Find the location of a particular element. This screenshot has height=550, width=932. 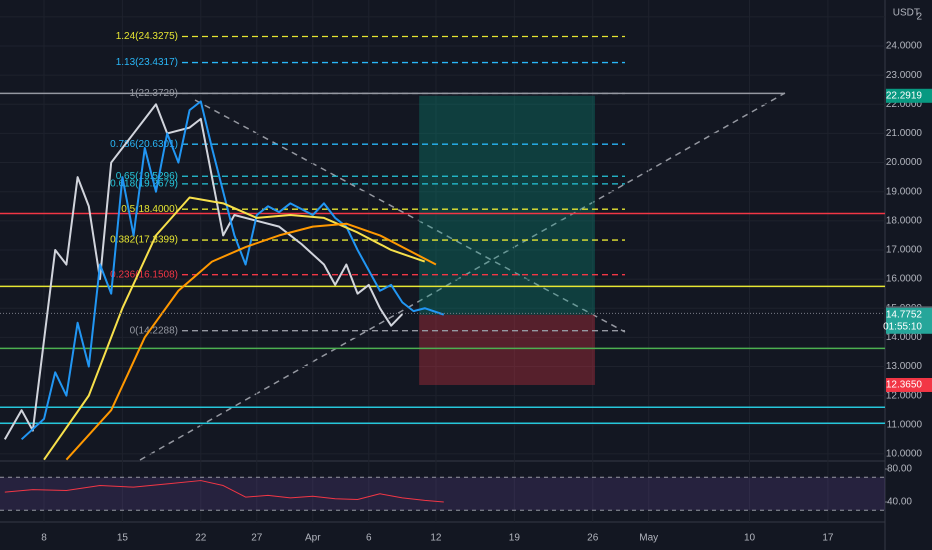

price-line is located at coordinates (224, 491).